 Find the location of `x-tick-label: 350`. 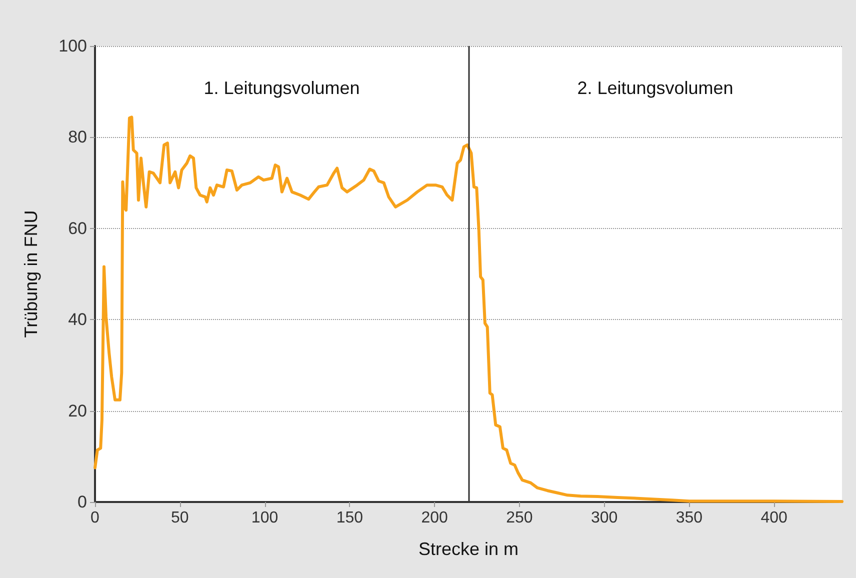

x-tick-label: 350 is located at coordinates (689, 518).